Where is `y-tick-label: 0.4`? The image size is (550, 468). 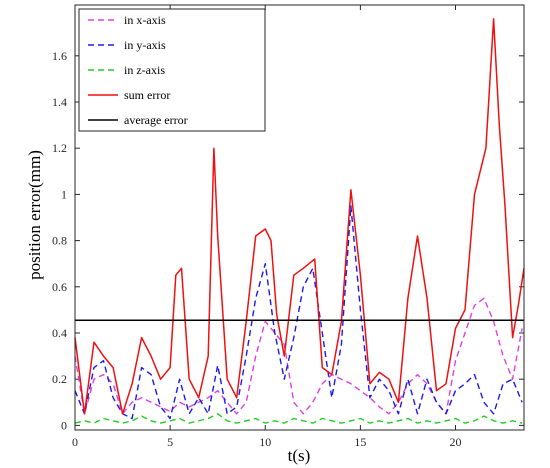
y-tick-label: 0.4 is located at coordinates (59, 333).